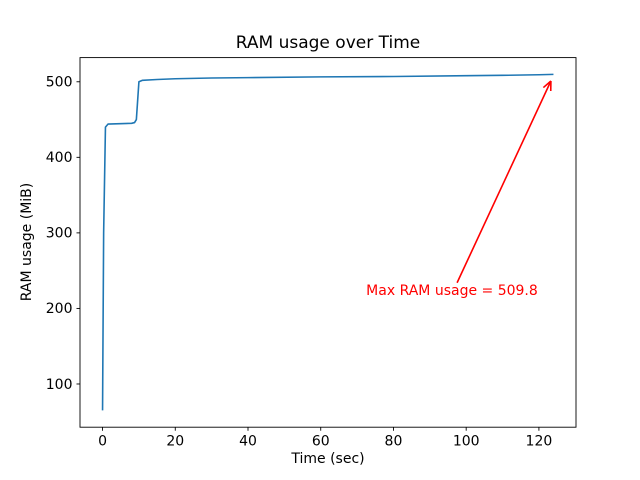 This screenshot has width=640, height=480. What do you see at coordinates (328, 43) in the screenshot?
I see `chart-title: RAM usage over Time` at bounding box center [328, 43].